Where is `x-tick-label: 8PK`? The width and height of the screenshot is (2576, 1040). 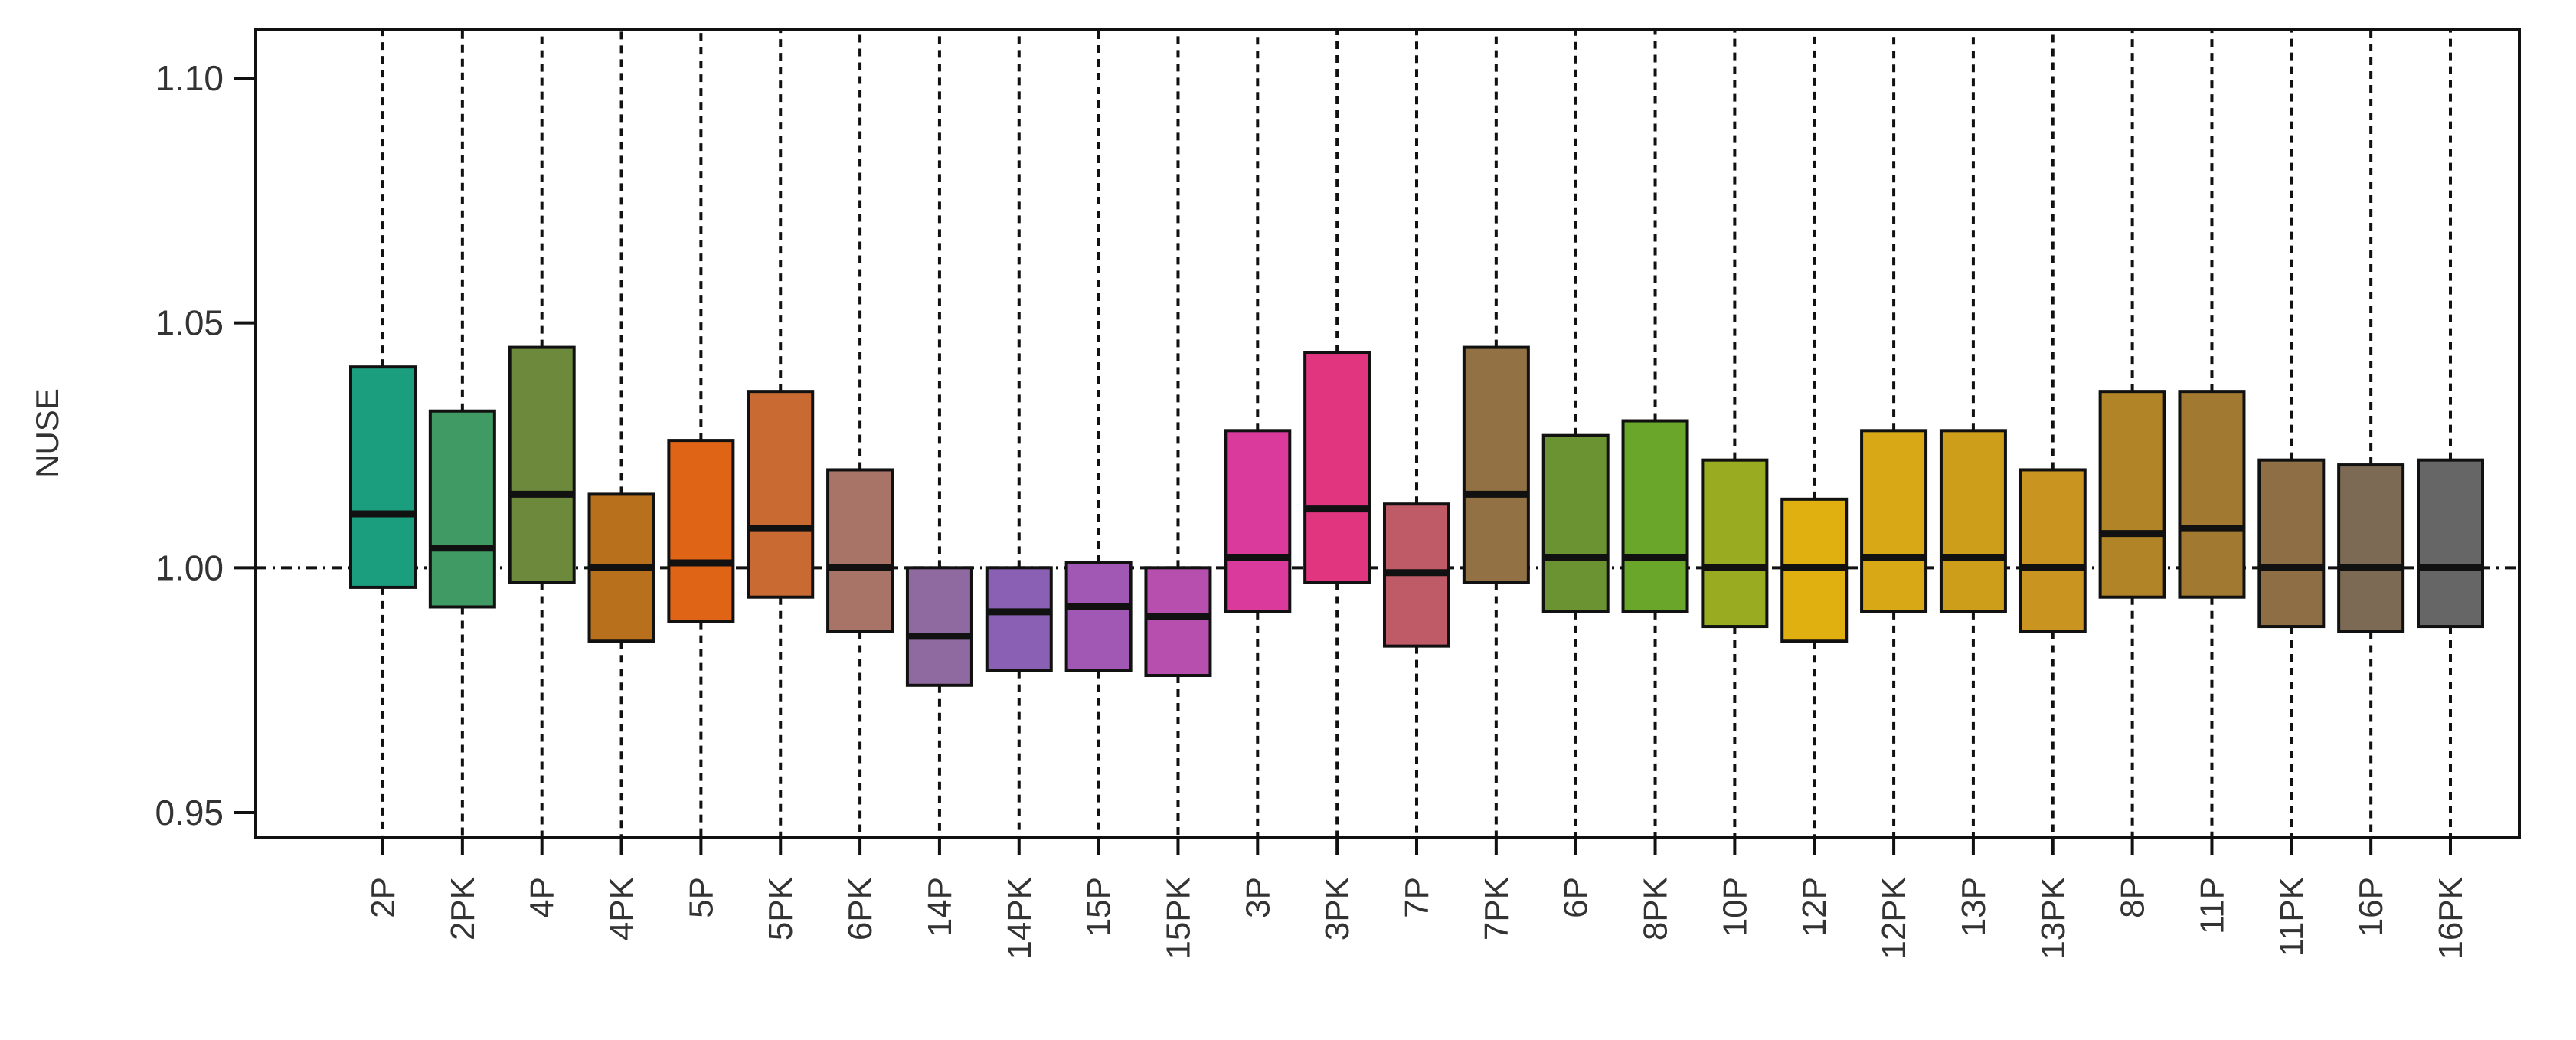
x-tick-label: 8PK is located at coordinates (1656, 909).